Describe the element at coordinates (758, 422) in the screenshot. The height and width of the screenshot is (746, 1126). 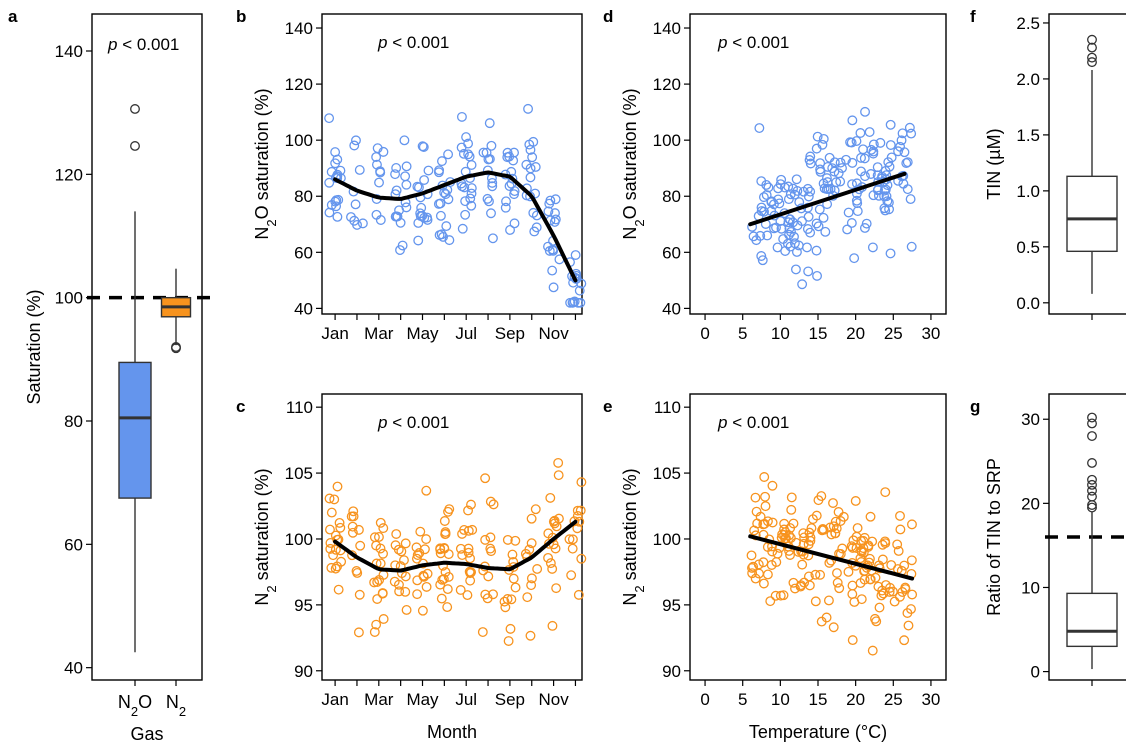
I see `p-threshold: < 0.001` at that location.